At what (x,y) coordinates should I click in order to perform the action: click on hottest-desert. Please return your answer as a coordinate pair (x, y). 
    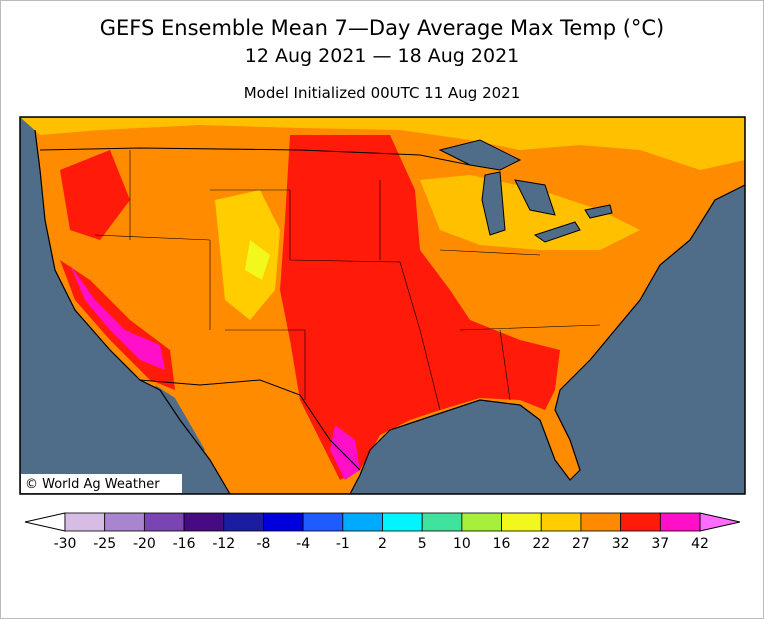
    Looking at the image, I should click on (117, 317).